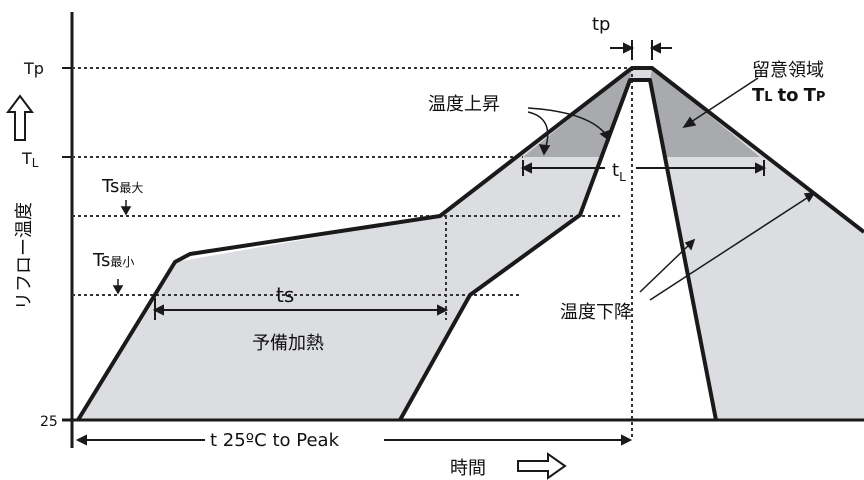  Describe the element at coordinates (464, 104) in the screenshot. I see `ramp-up-label: 温度上昇` at that location.